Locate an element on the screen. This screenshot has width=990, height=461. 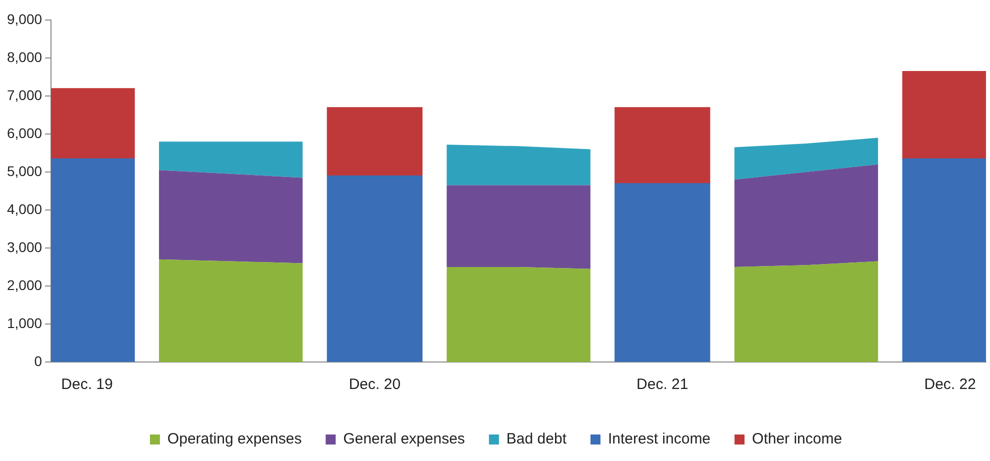
legend-label: Interest income is located at coordinates (659, 439).